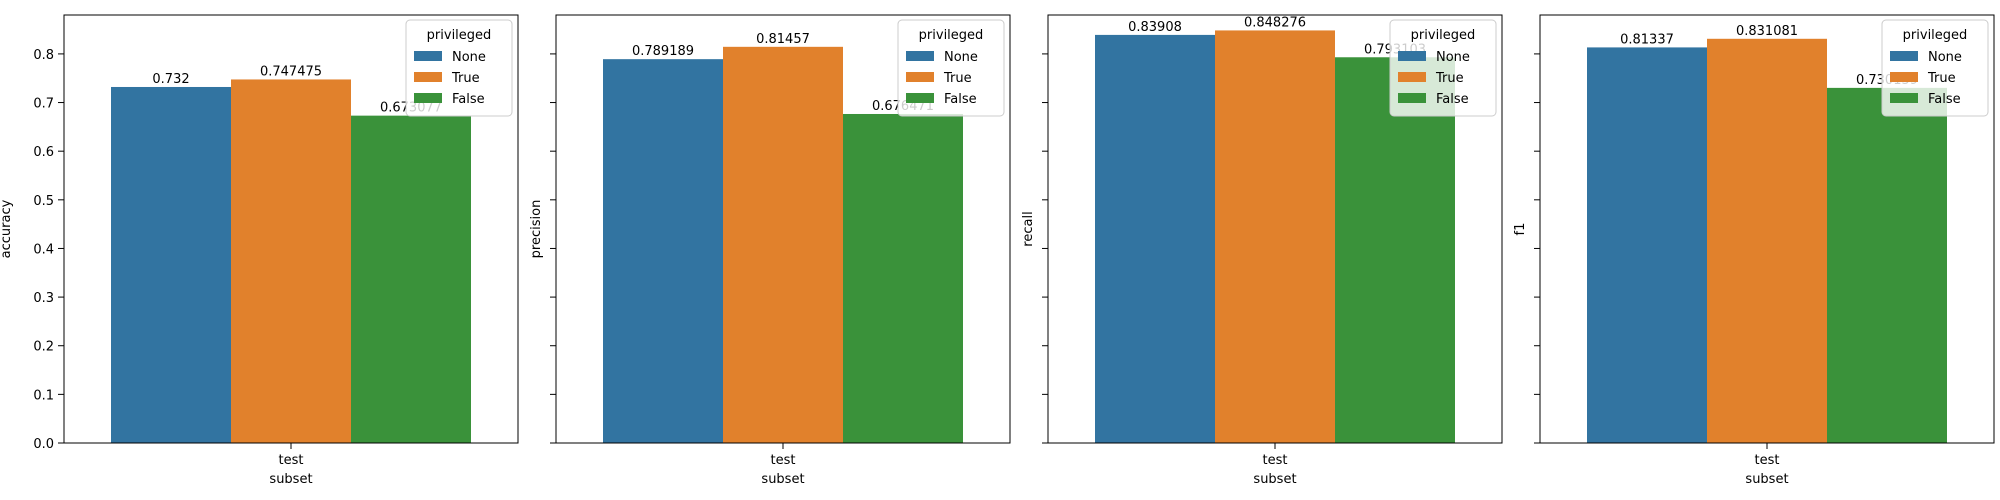 The width and height of the screenshot is (2000, 500). I want to click on y-axis-label: recall, so click(1028, 228).